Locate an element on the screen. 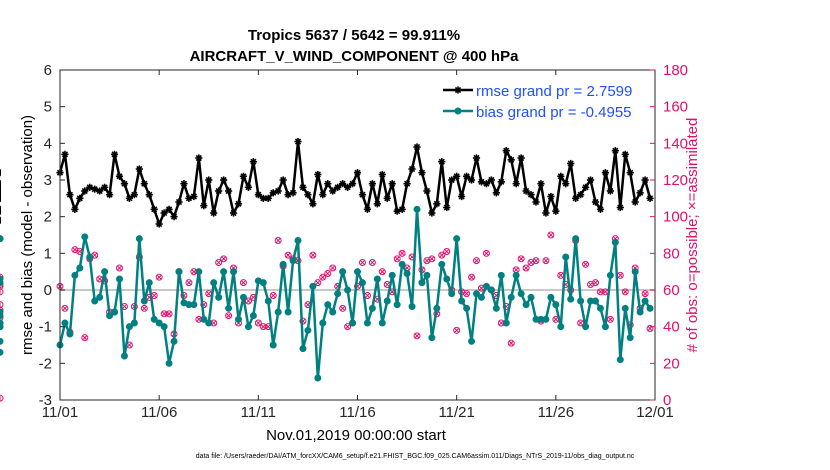 The height and width of the screenshot is (470, 830). y-left-tick-label: 1 is located at coordinates (48, 253).